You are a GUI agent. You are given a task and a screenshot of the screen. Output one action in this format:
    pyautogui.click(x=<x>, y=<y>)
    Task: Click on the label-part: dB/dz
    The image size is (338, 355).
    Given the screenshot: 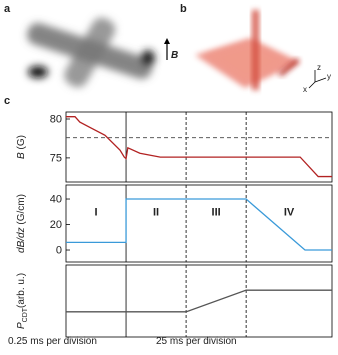 What is the action you would take?
    pyautogui.click(x=21, y=240)
    